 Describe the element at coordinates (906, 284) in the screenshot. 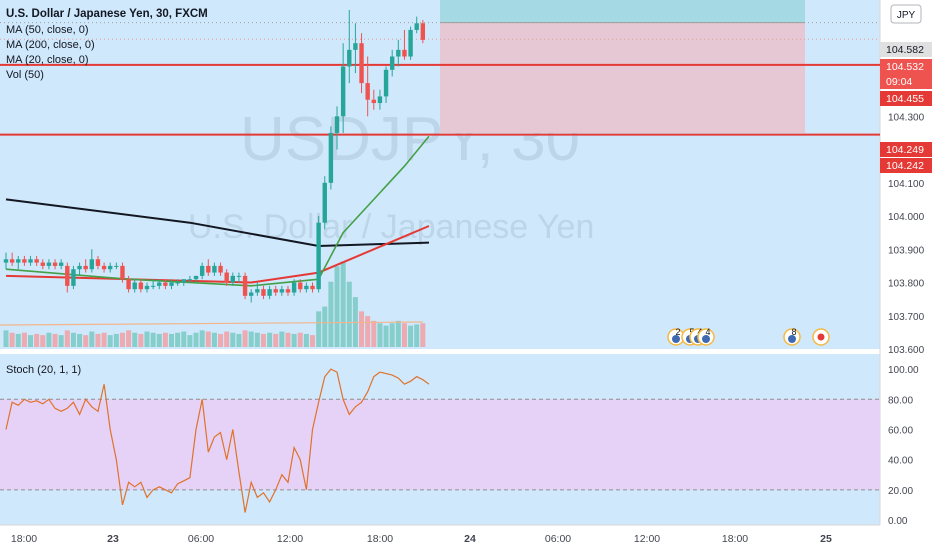

I see `price-tick-label: 103.800` at that location.